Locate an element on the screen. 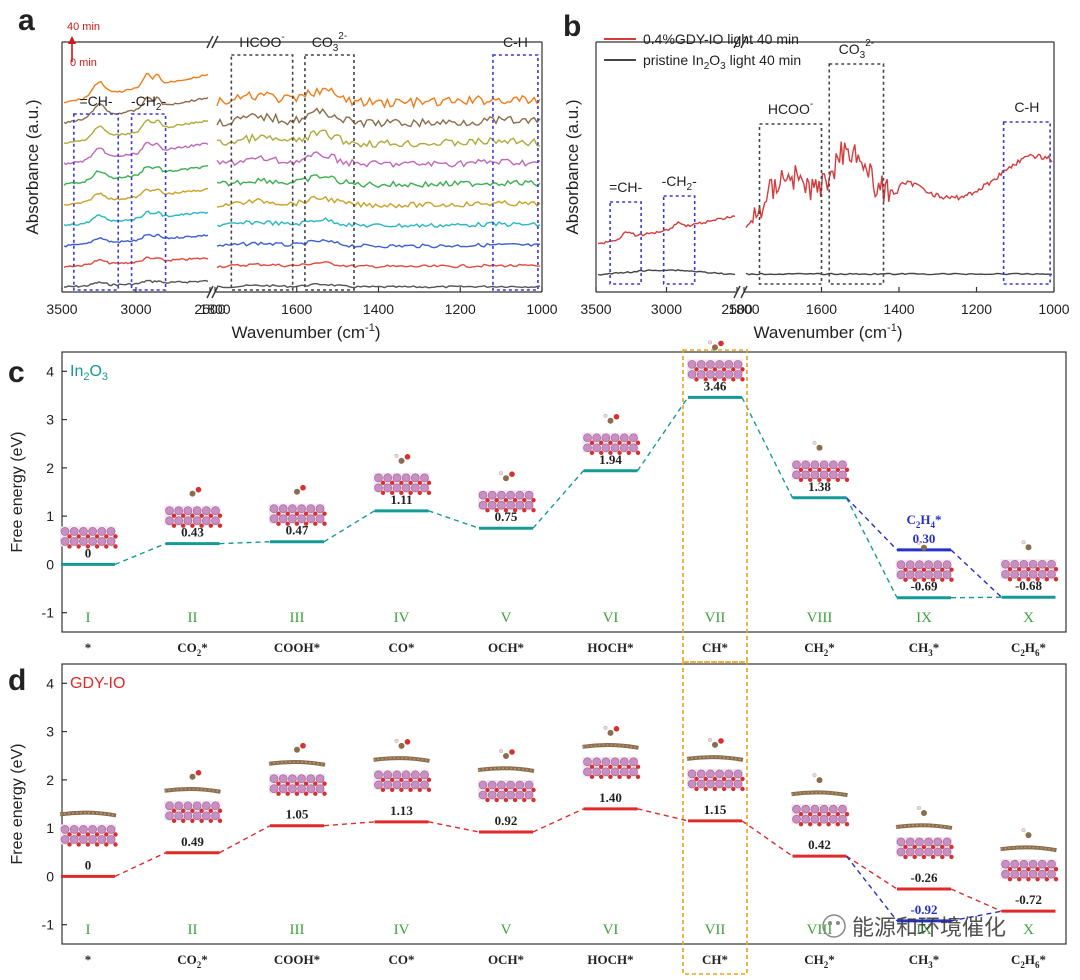 The width and height of the screenshot is (1080, 980). annotation-label-b: HCOO- is located at coordinates (790, 108).